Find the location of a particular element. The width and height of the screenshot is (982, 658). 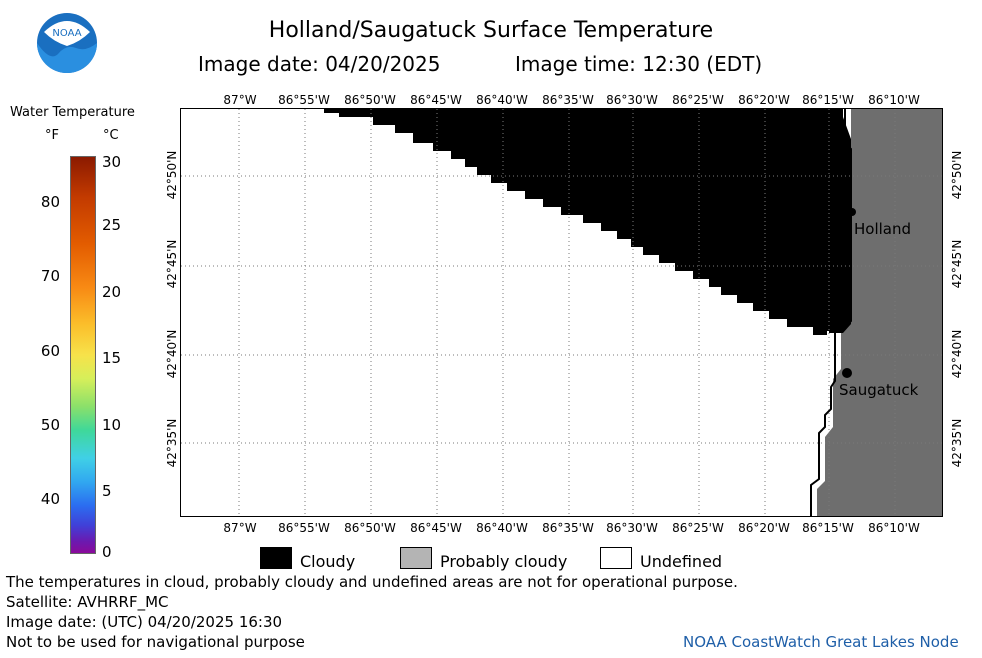

lat-label-right: 42°50'N is located at coordinates (957, 175).